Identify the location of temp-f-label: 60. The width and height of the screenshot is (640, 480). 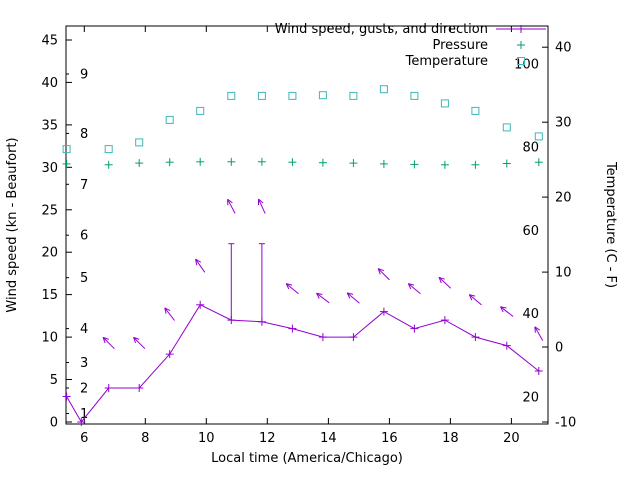
(530, 231).